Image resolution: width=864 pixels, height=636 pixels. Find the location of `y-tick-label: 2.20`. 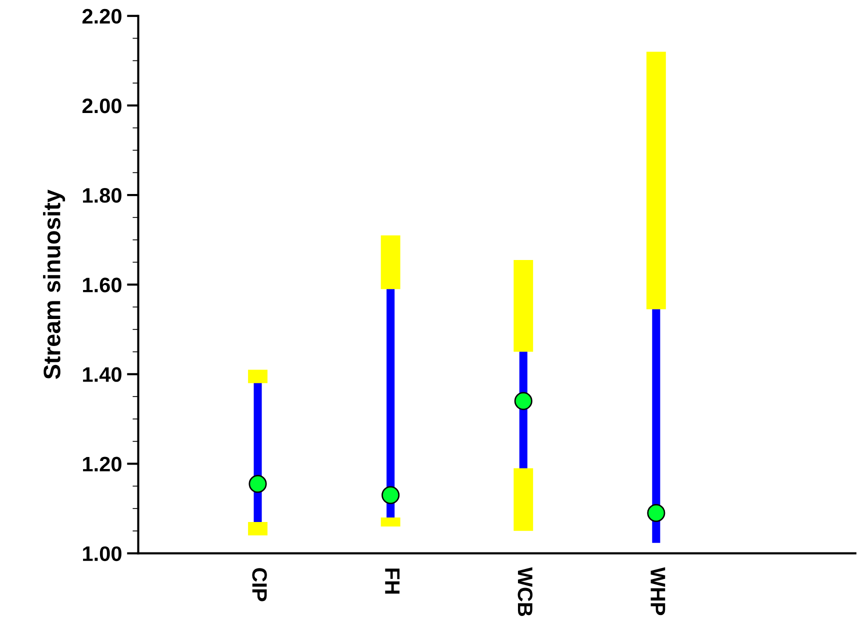

y-tick-label: 2.20 is located at coordinates (102, 16).